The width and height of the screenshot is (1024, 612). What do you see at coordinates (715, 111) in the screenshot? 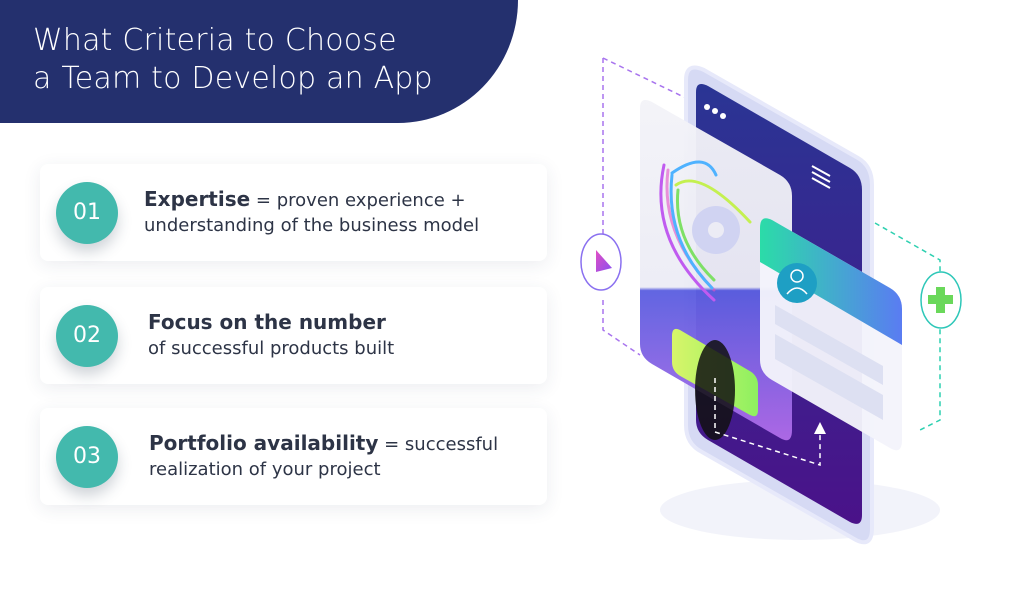
I see `more-dots-icon` at bounding box center [715, 111].